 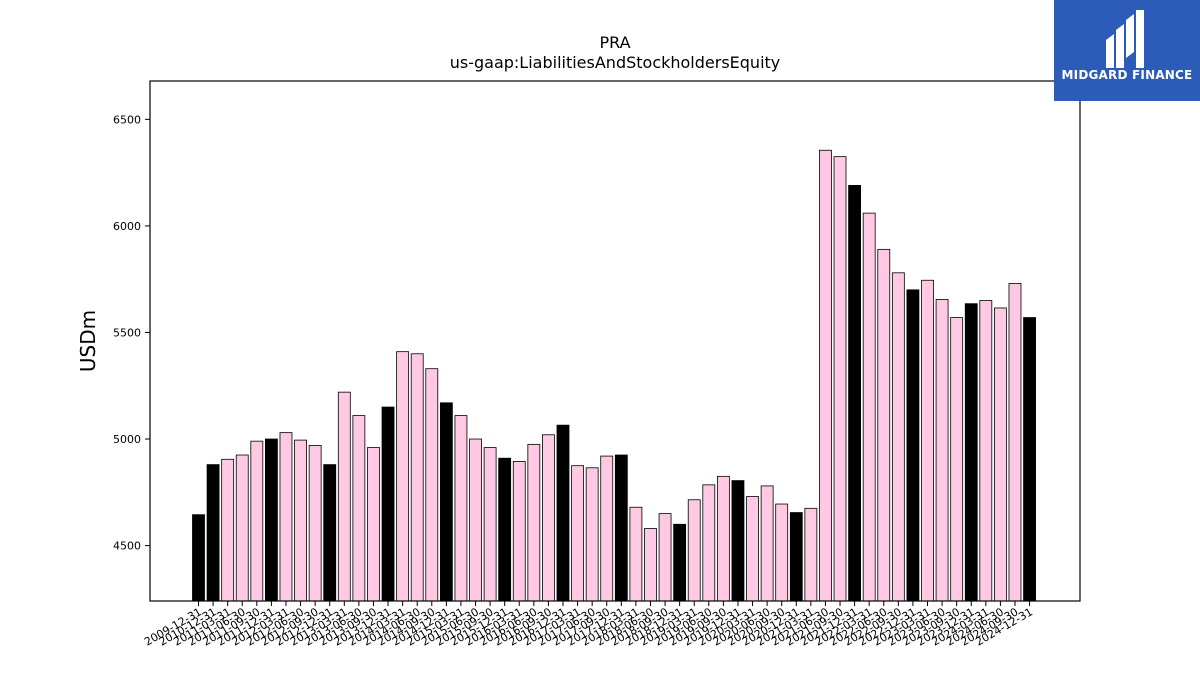 What do you see at coordinates (88, 341) in the screenshot?
I see `y-axis-label: USDm` at bounding box center [88, 341].